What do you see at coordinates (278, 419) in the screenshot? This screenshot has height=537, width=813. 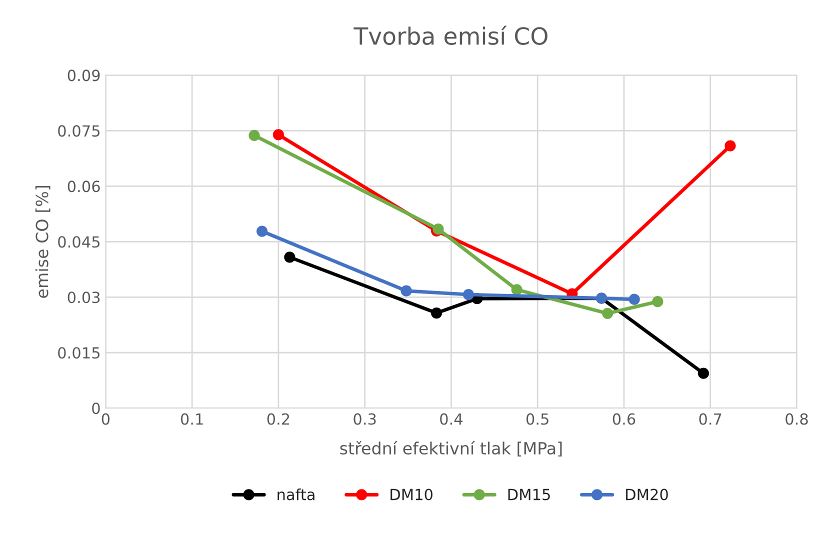 I see `x-tick-label: 0.2` at bounding box center [278, 419].